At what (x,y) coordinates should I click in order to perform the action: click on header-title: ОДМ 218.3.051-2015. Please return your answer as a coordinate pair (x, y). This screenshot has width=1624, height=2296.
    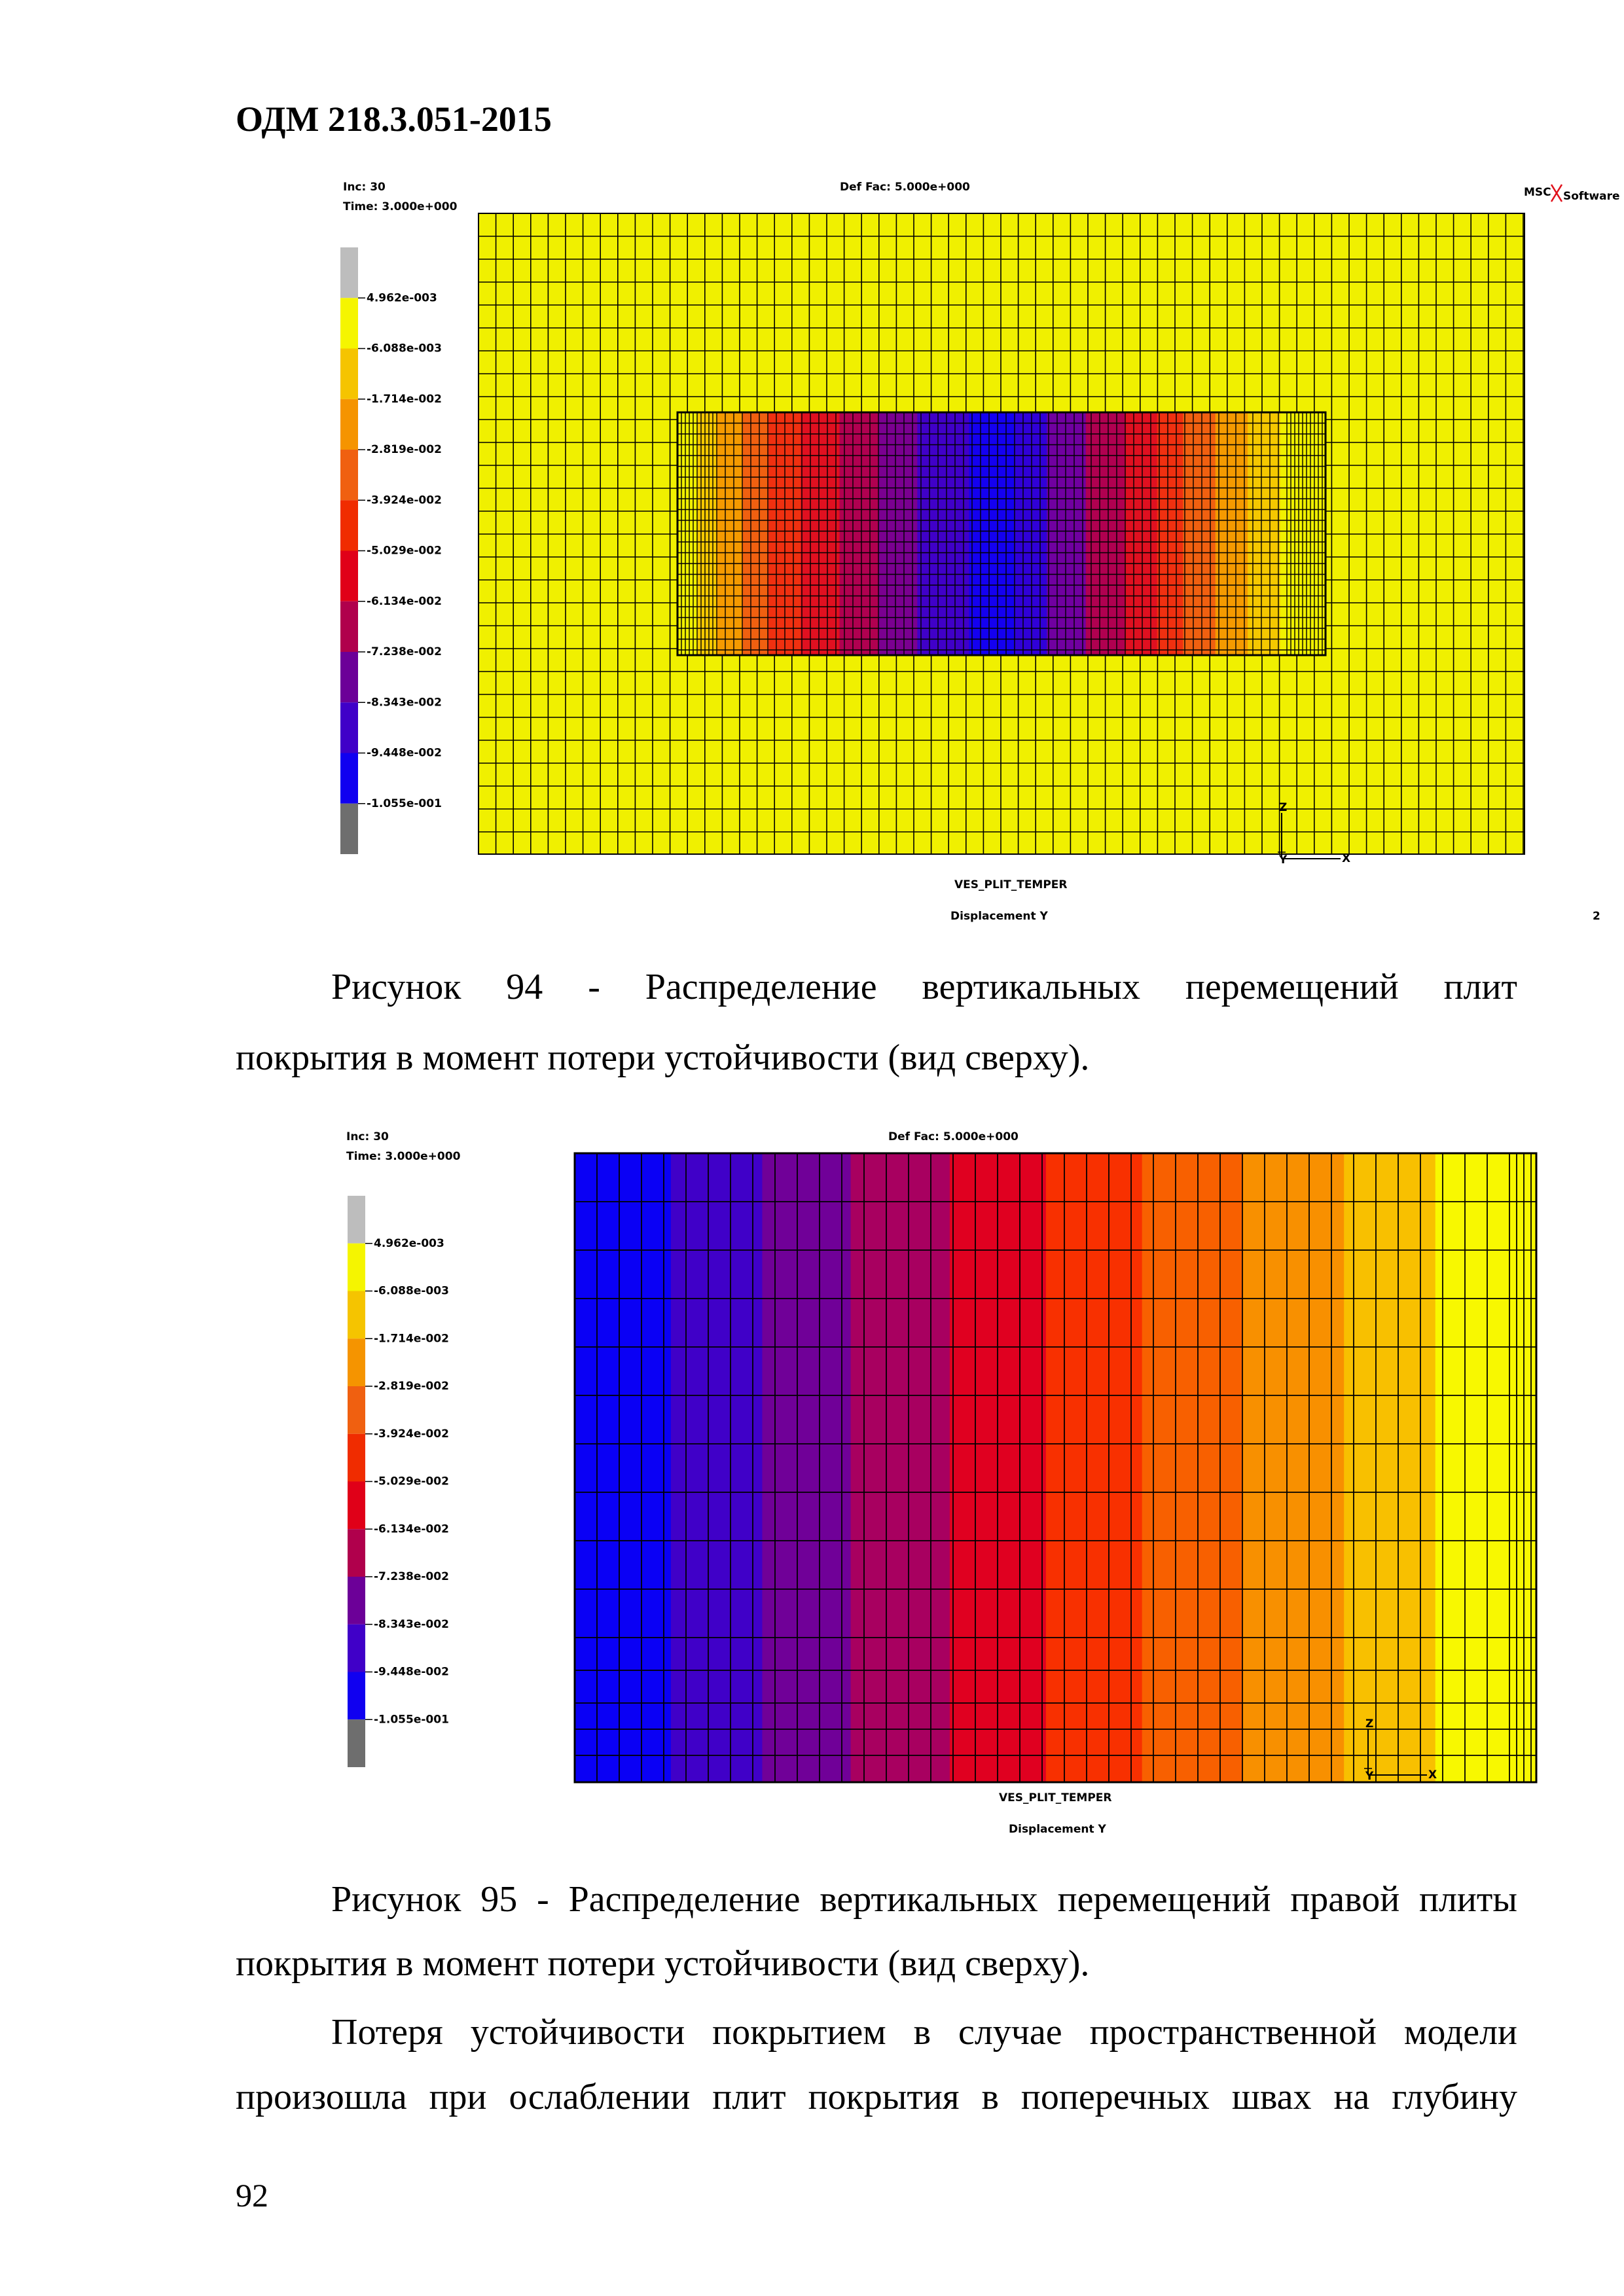
    Looking at the image, I should click on (394, 119).